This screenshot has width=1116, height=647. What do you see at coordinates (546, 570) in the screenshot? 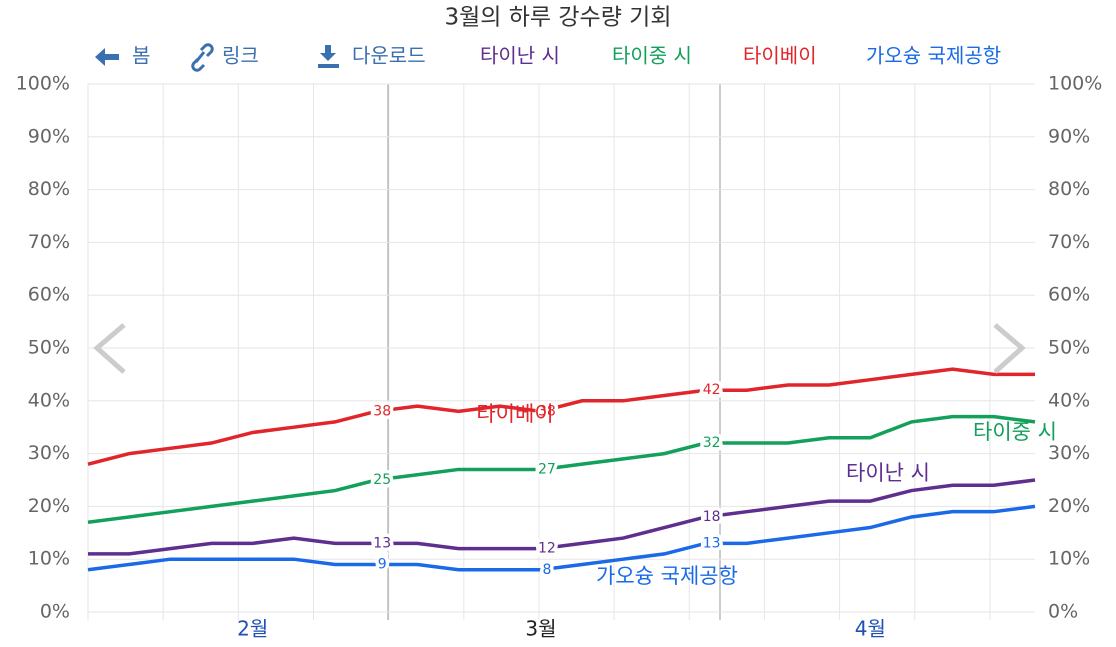
I see `value-label: 8` at bounding box center [546, 570].